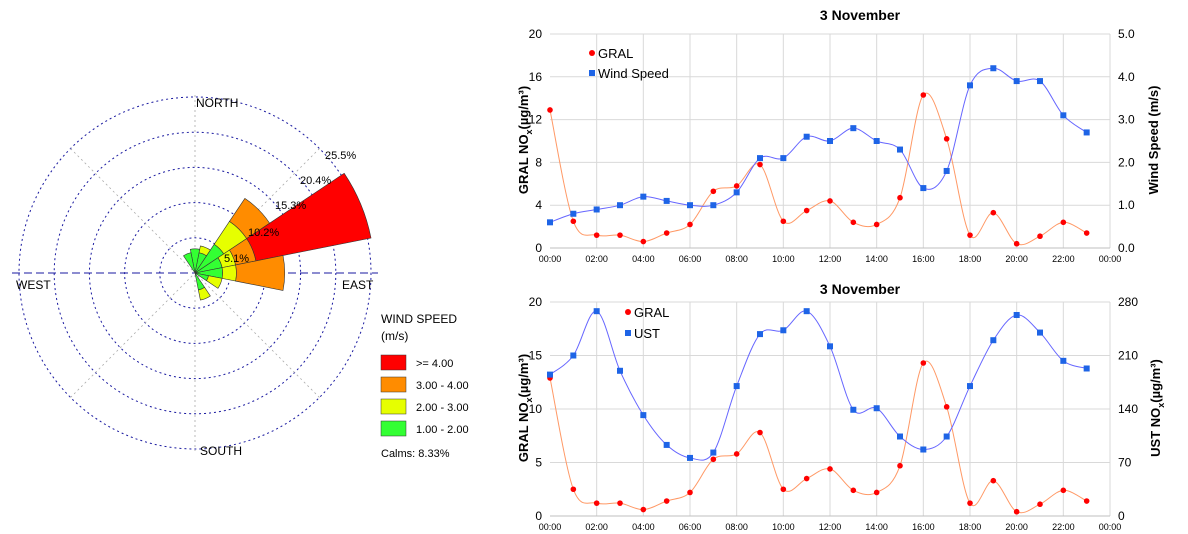  Describe the element at coordinates (1016, 259) in the screenshot. I see `x-tick-label: 20:00` at that location.